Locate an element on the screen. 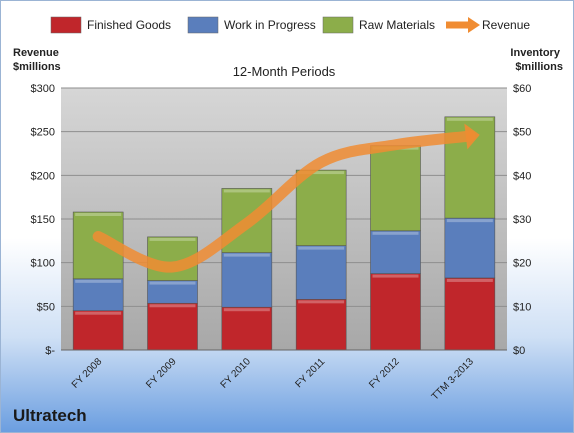 This screenshot has height=433, width=574. legend-label: Revenue is located at coordinates (506, 25).